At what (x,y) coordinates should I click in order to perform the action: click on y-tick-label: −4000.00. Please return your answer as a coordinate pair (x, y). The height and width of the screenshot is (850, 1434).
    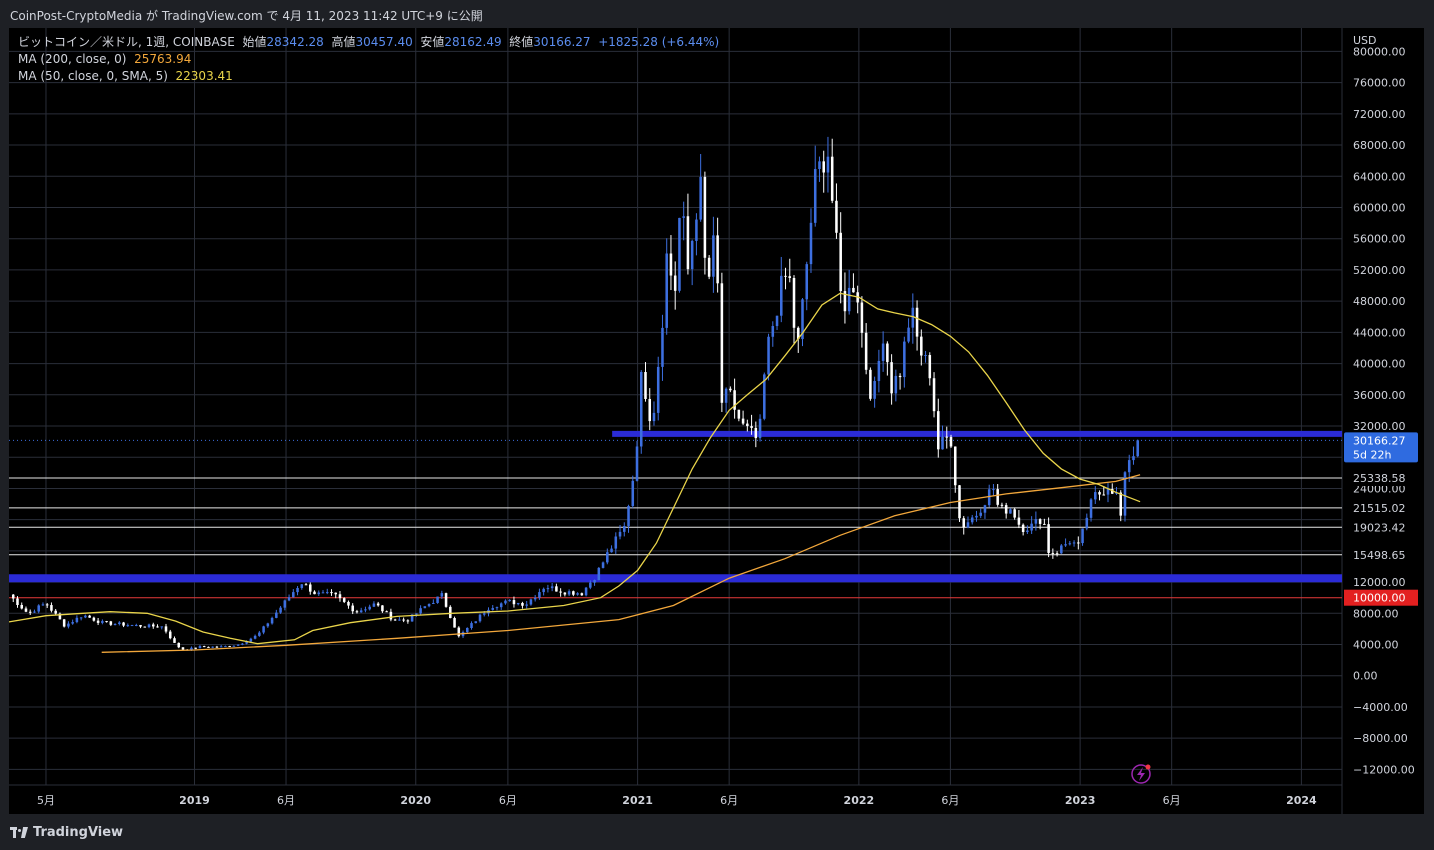
    Looking at the image, I should click on (1380, 707).